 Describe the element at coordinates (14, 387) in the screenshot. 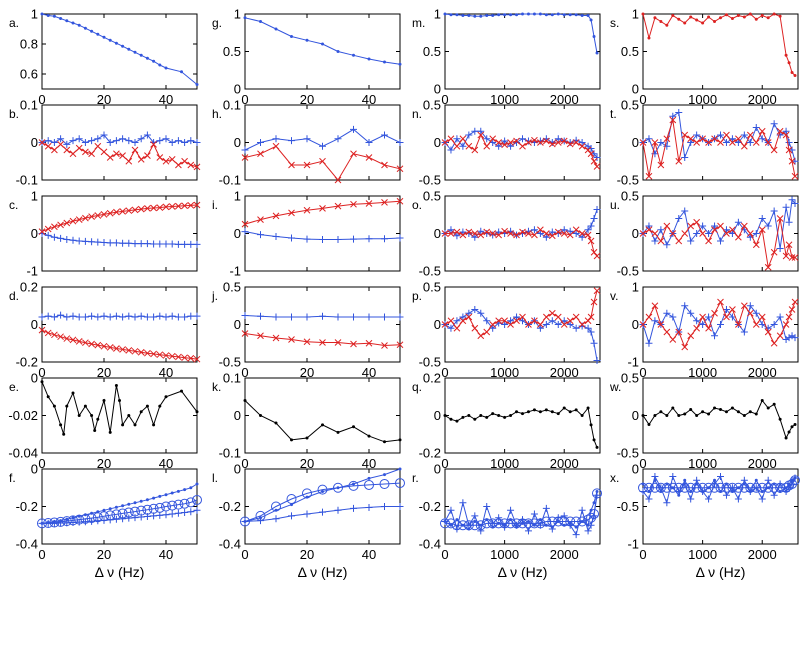

I see `panel-label: e.` at that location.